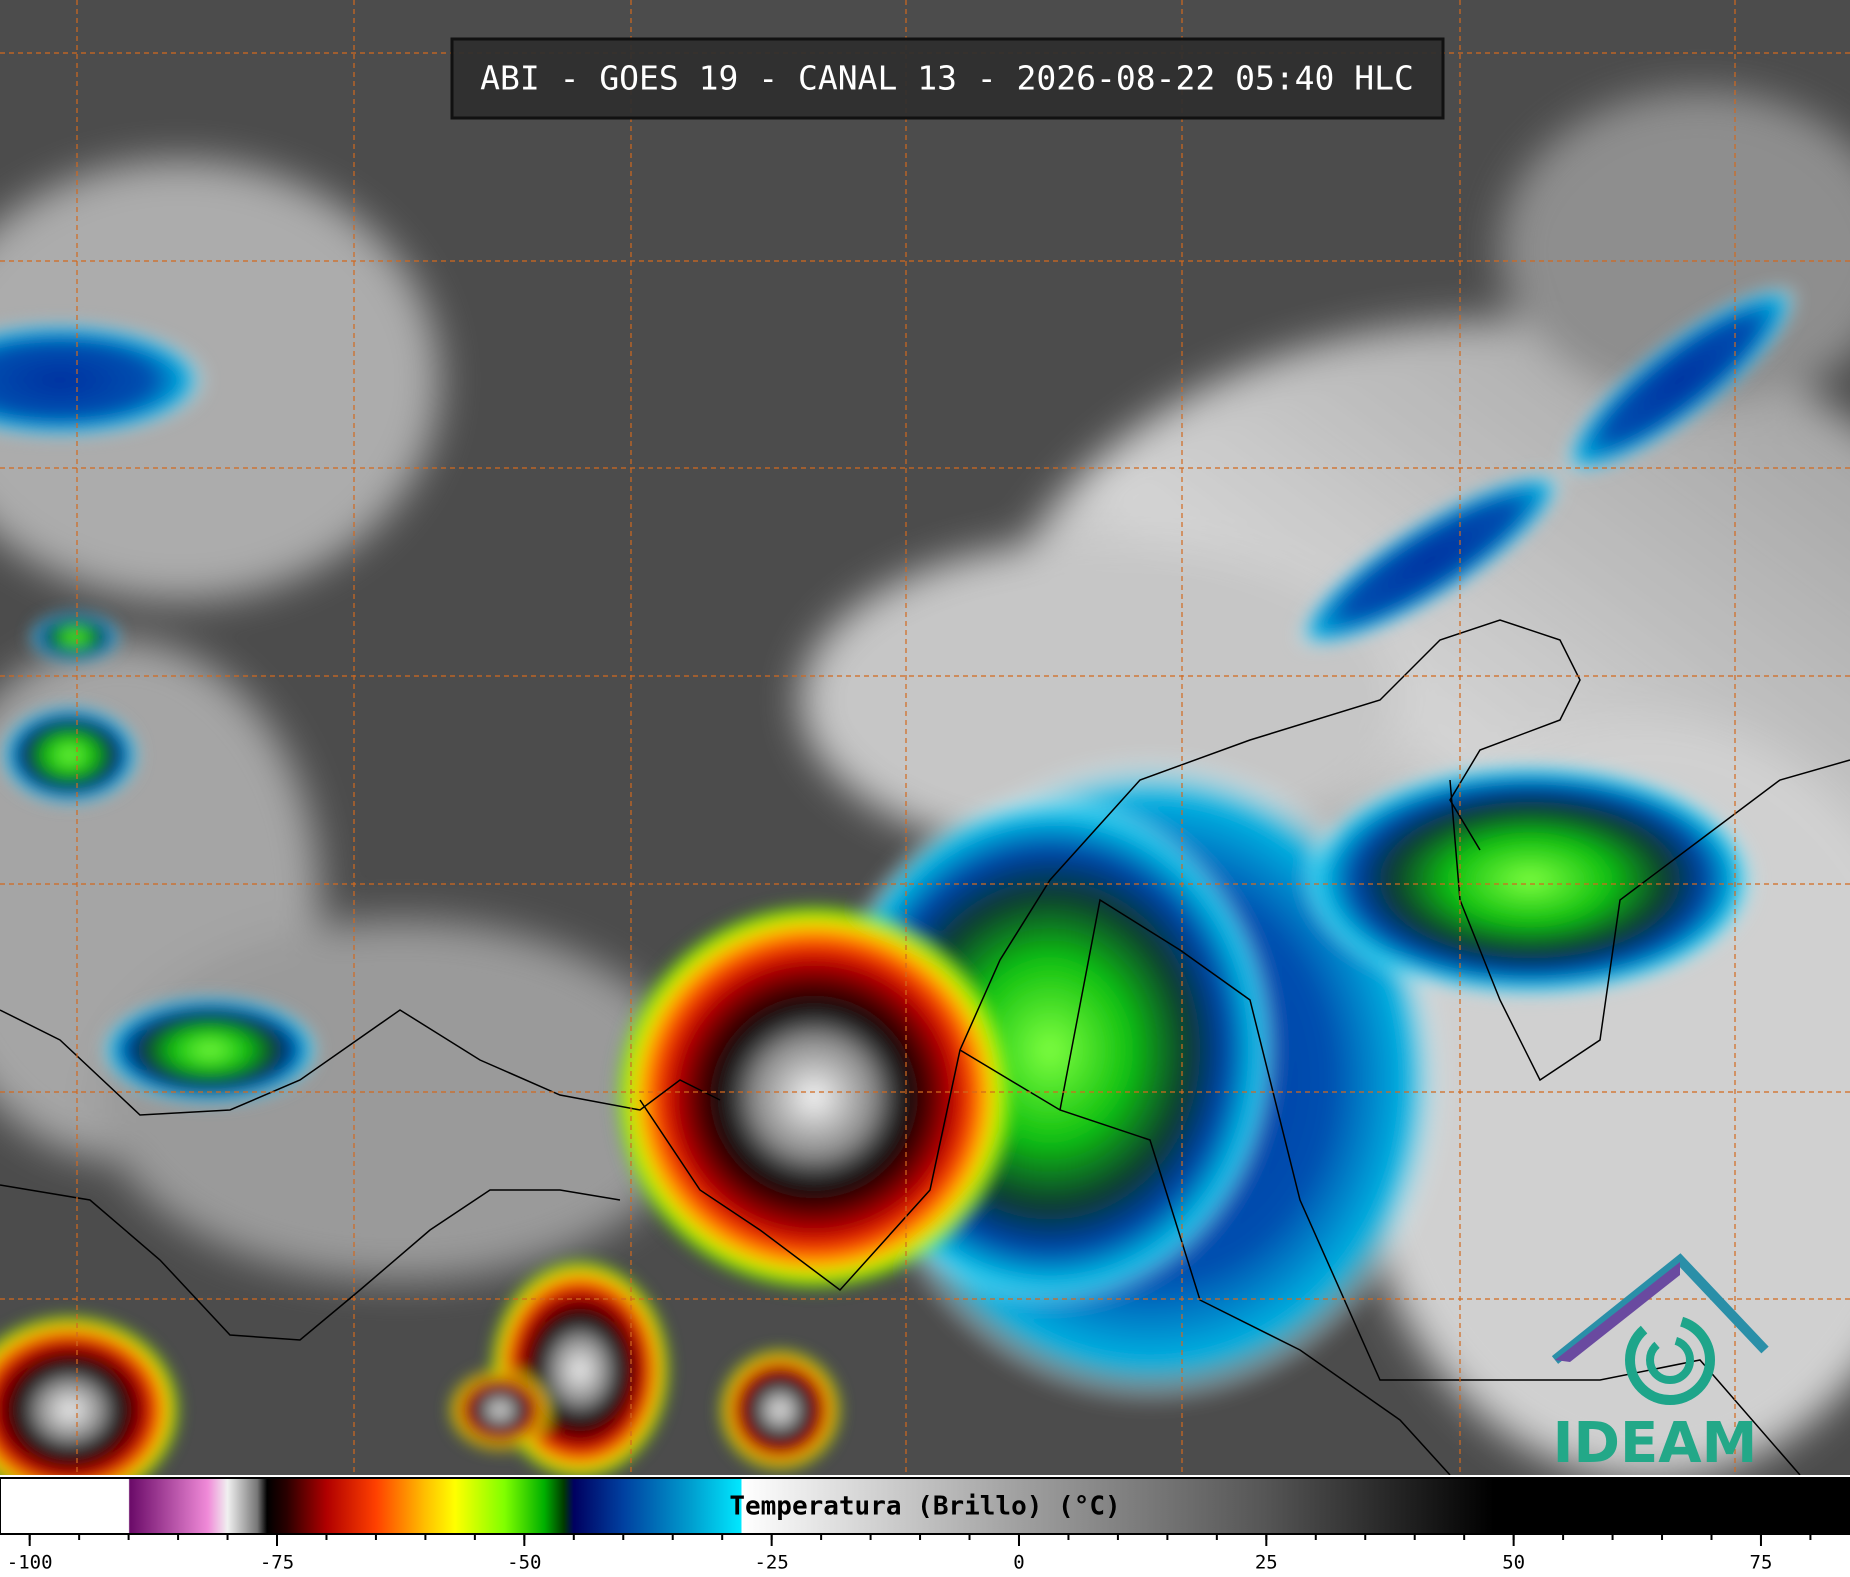 The width and height of the screenshot is (1850, 1577). I want to click on tick-label: 75, so click(1761, 1563).